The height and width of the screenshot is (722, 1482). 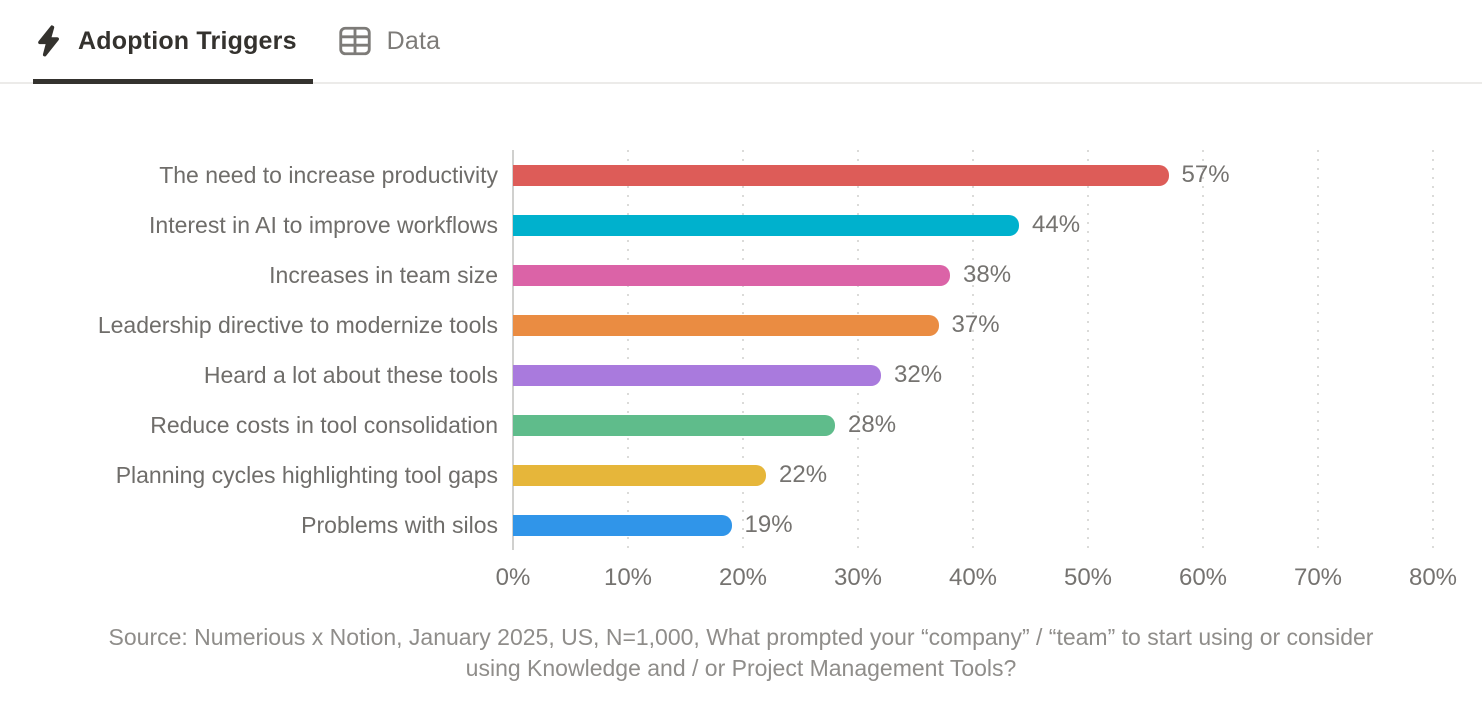 What do you see at coordinates (973, 577) in the screenshot?
I see `x-tick-label: 40%` at bounding box center [973, 577].